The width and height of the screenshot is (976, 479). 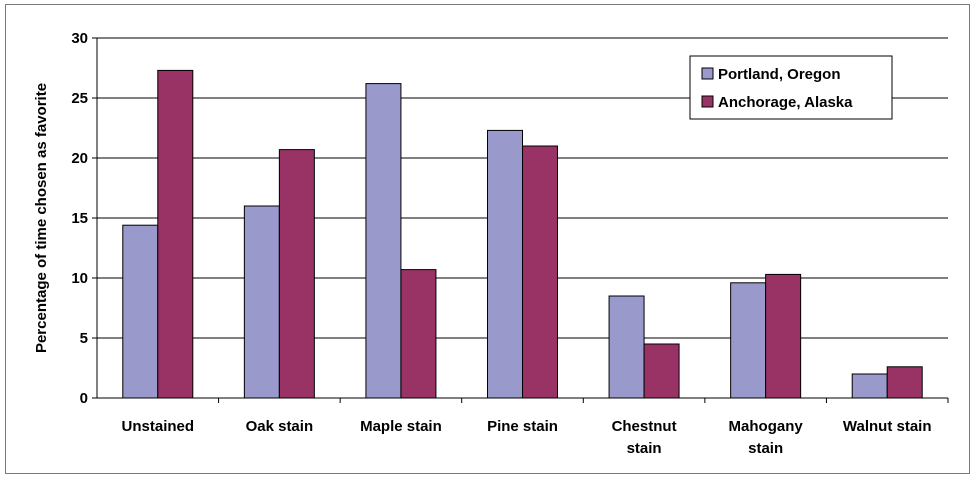 What do you see at coordinates (84, 338) in the screenshot?
I see `y-tick-label: 5` at bounding box center [84, 338].